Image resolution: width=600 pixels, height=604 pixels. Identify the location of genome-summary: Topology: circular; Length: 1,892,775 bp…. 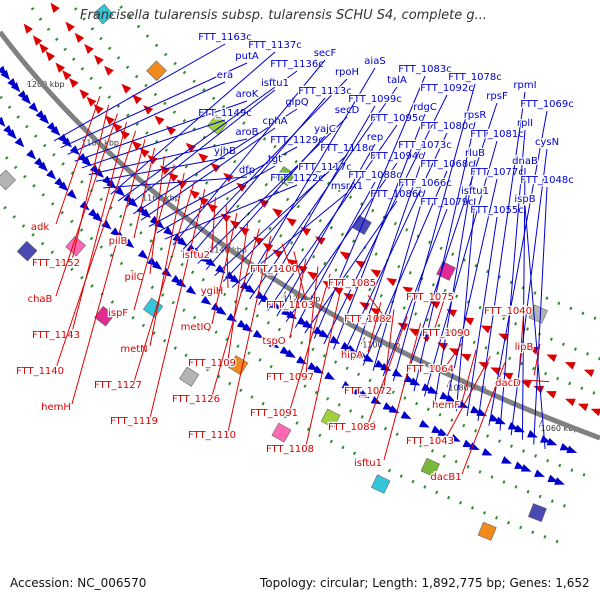
(425, 583).